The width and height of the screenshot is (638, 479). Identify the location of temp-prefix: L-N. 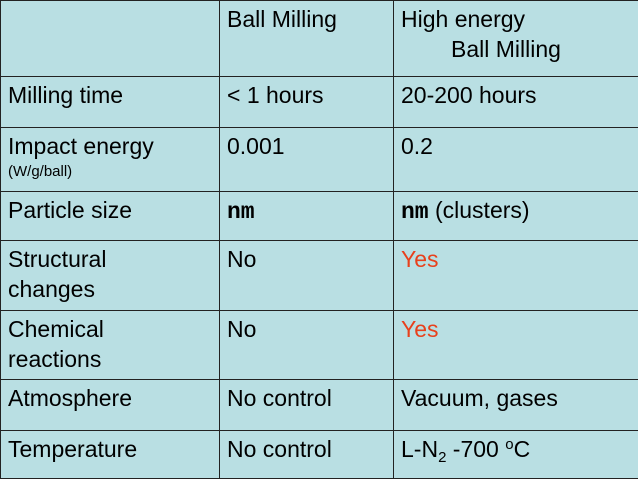
(419, 449).